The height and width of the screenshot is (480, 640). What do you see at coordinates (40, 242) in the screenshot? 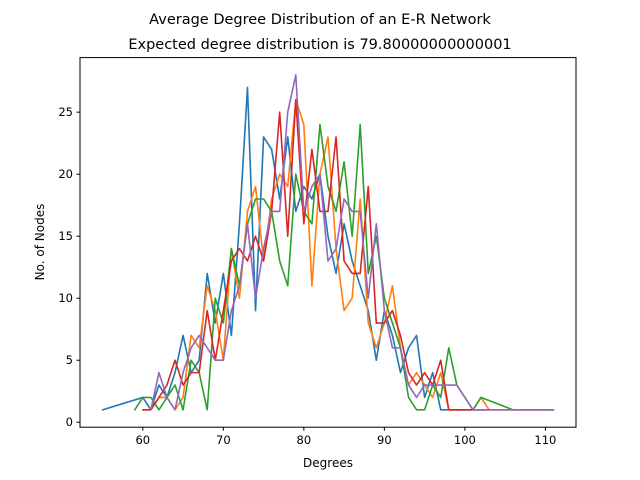
I see `y-axis-label: No. of Nodes` at bounding box center [40, 242].